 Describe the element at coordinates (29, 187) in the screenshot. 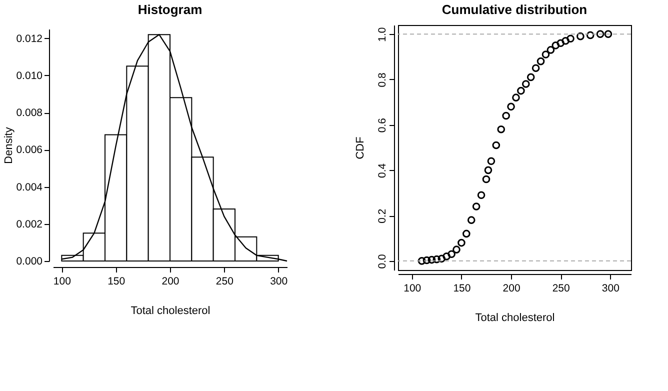

I see `y-tick-label: 0.004` at that location.